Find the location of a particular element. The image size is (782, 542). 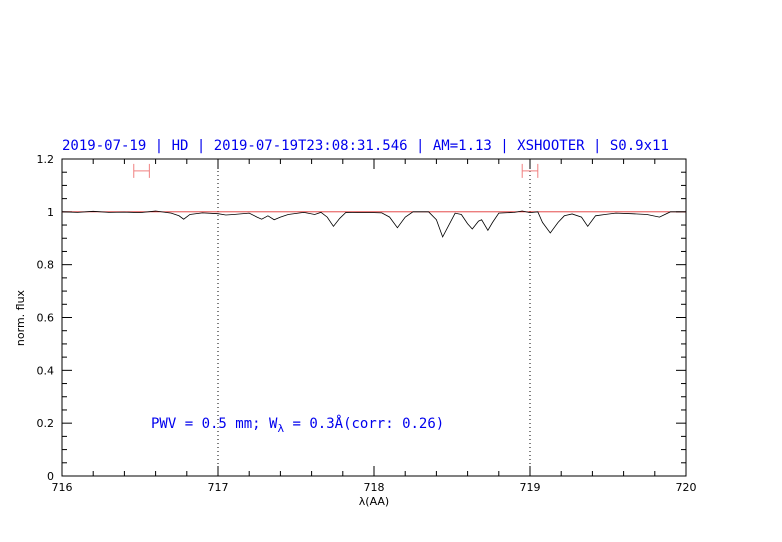

pwv-annotation: PWV = 0.5 mm; Wλ = 0.3Å(corr: 0.26) is located at coordinates (297, 425).